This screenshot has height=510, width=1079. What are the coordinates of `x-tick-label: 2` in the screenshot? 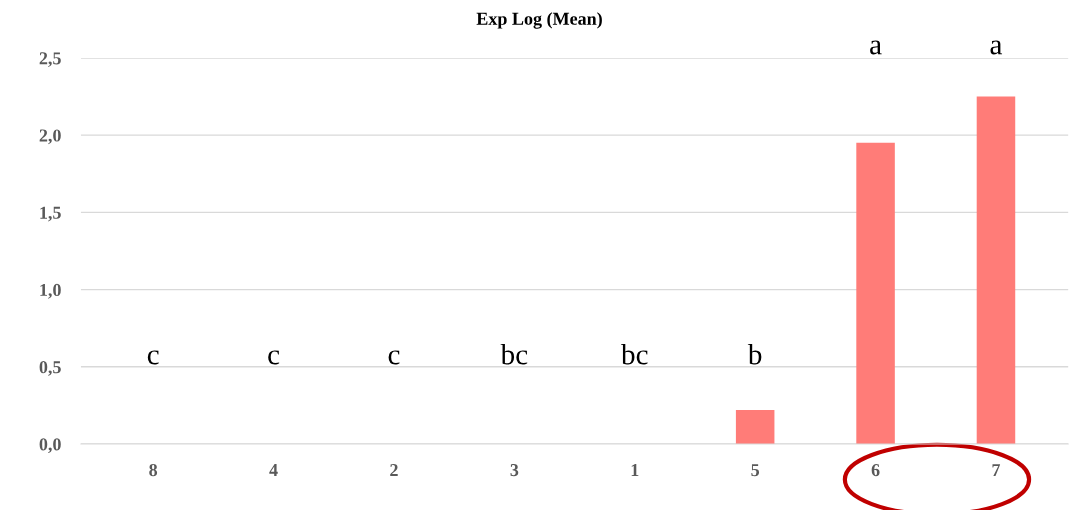 It's located at (394, 470).